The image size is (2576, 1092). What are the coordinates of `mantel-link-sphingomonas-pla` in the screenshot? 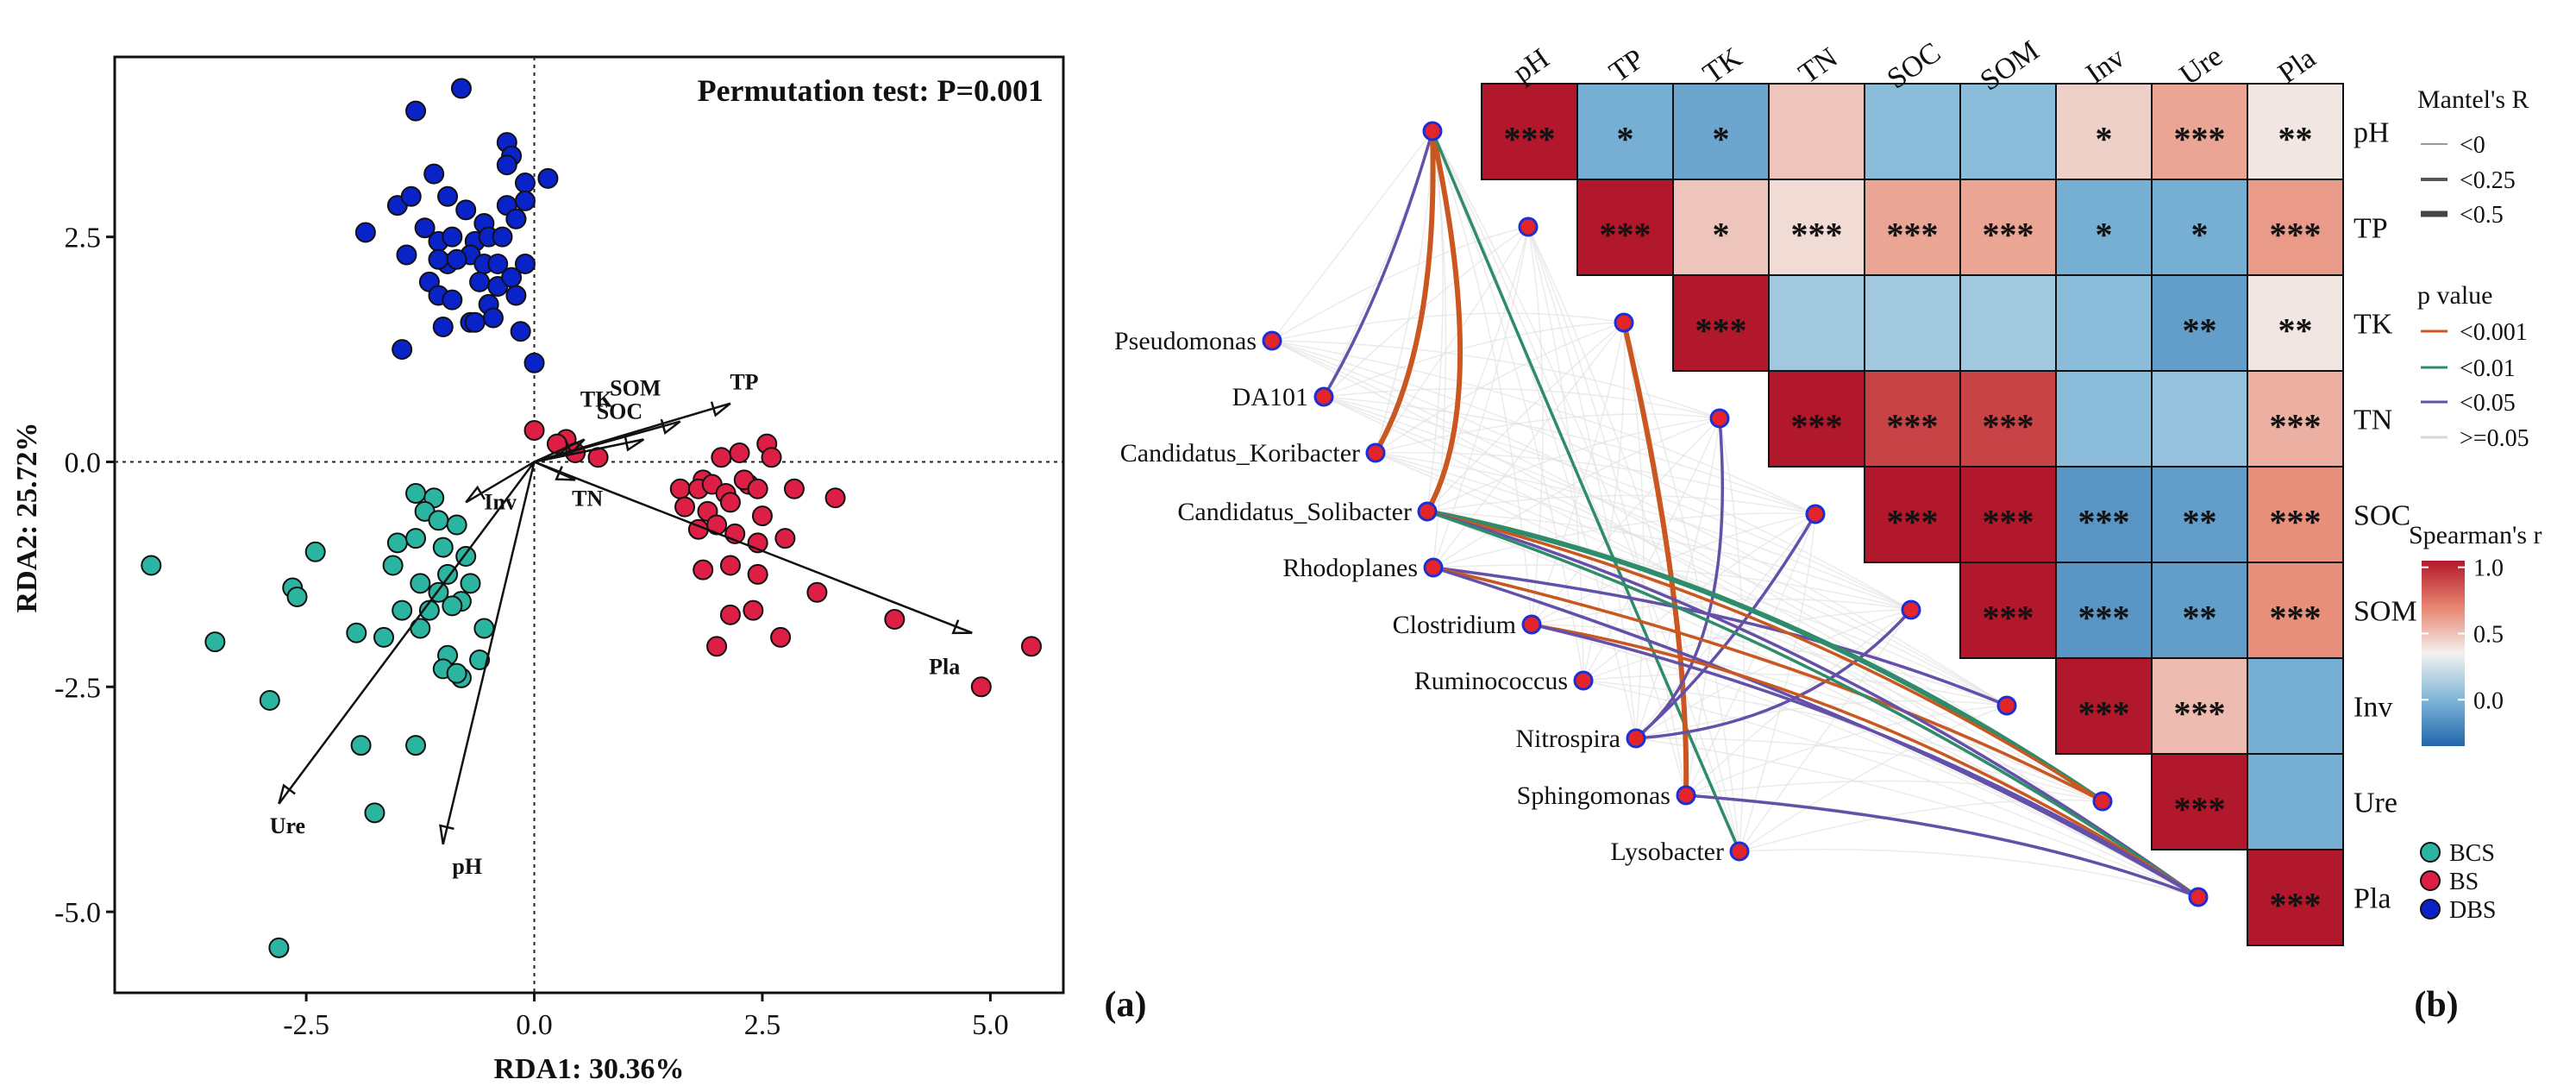 It's located at (1942, 847).